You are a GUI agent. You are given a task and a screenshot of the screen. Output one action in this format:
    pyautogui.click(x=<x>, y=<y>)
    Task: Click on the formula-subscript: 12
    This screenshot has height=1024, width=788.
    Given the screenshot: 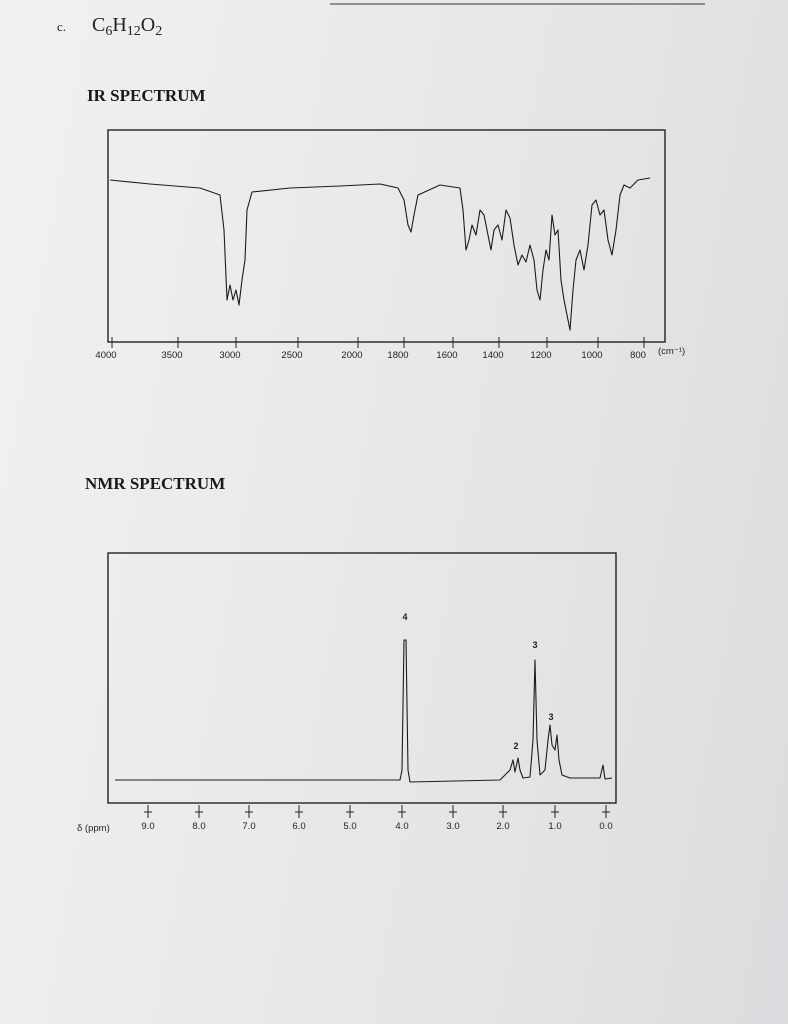 What is the action you would take?
    pyautogui.click(x=134, y=31)
    